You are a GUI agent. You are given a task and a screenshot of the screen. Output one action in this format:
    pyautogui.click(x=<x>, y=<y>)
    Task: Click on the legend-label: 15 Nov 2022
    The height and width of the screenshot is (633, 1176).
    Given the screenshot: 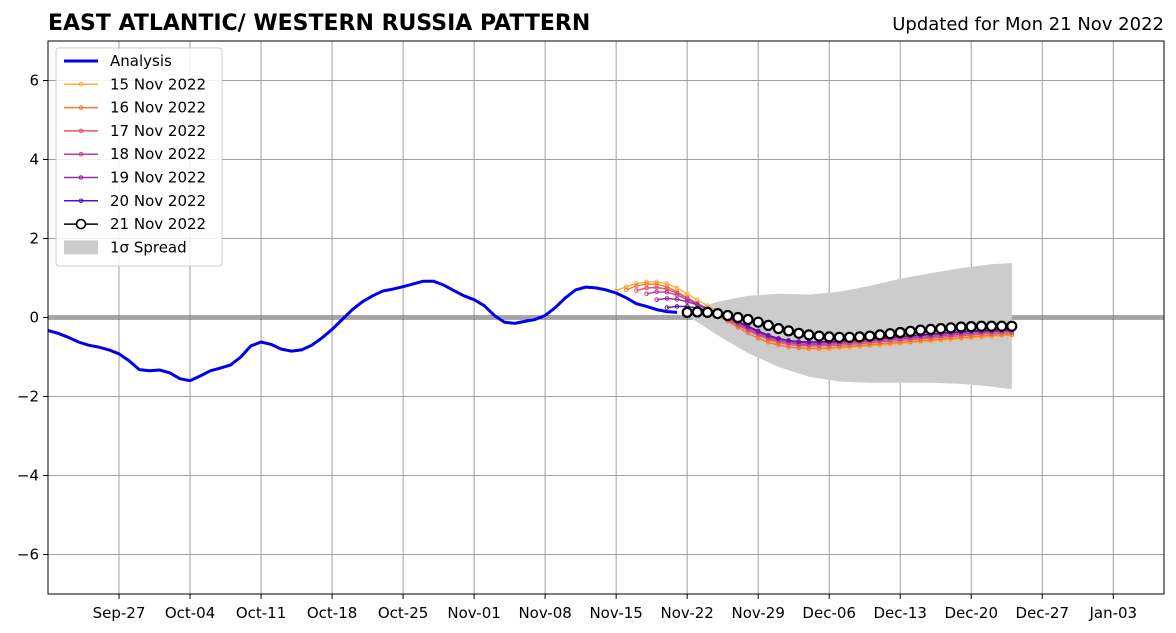 What is the action you would take?
    pyautogui.click(x=158, y=84)
    